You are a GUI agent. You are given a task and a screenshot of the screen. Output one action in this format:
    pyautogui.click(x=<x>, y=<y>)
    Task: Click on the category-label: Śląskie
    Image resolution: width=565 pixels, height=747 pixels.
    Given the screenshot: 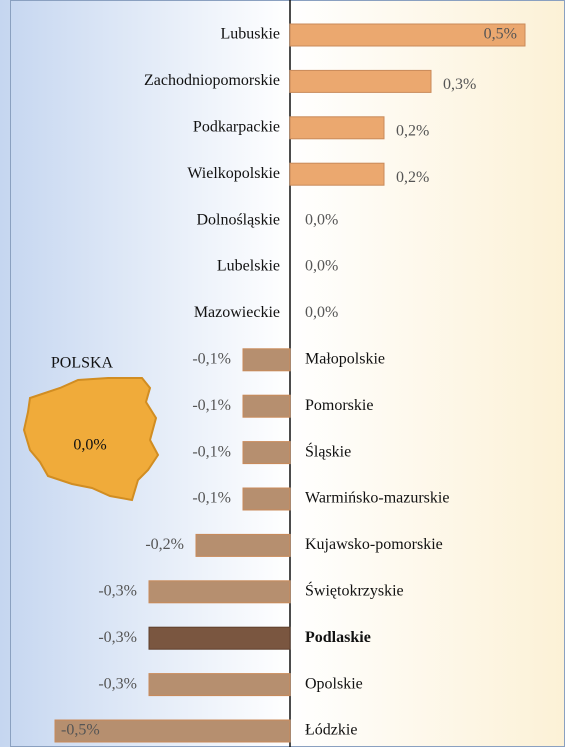 What is the action you would take?
    pyautogui.click(x=328, y=450)
    